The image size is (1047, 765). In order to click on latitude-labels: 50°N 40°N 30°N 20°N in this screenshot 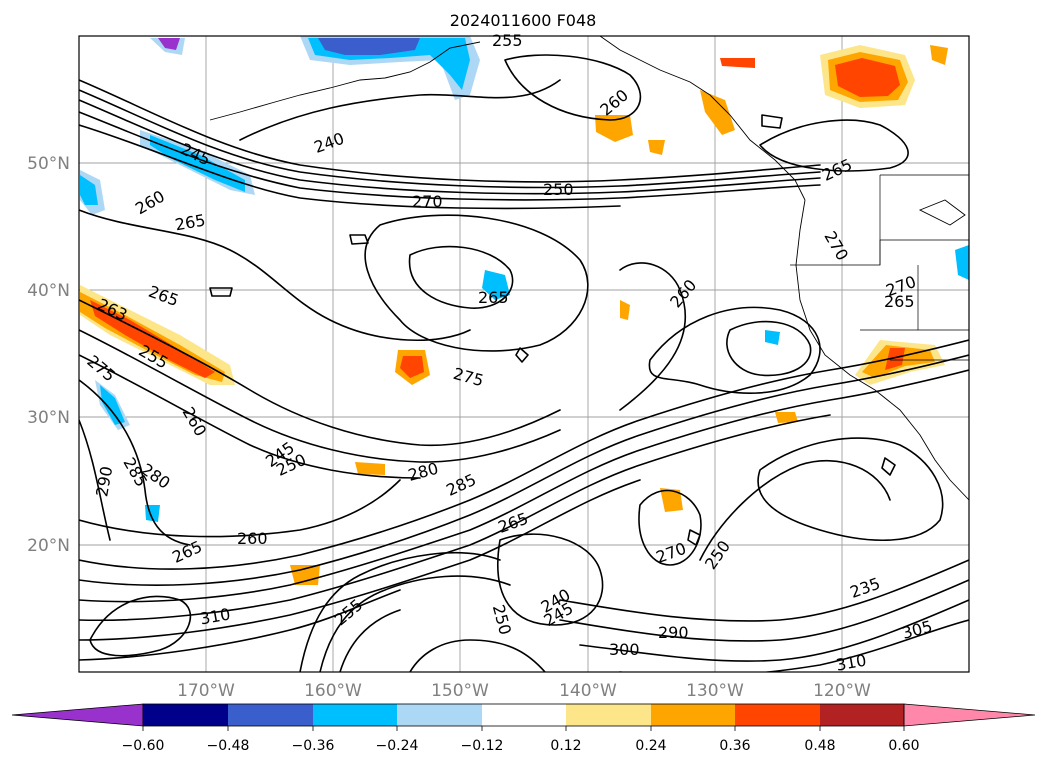, I will do `click(48, 355)`.